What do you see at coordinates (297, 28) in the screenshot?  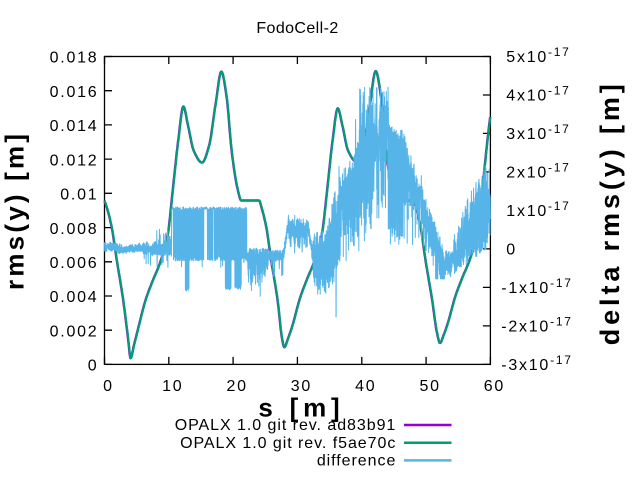 I see `svg-text: FodoCell-2` at bounding box center [297, 28].